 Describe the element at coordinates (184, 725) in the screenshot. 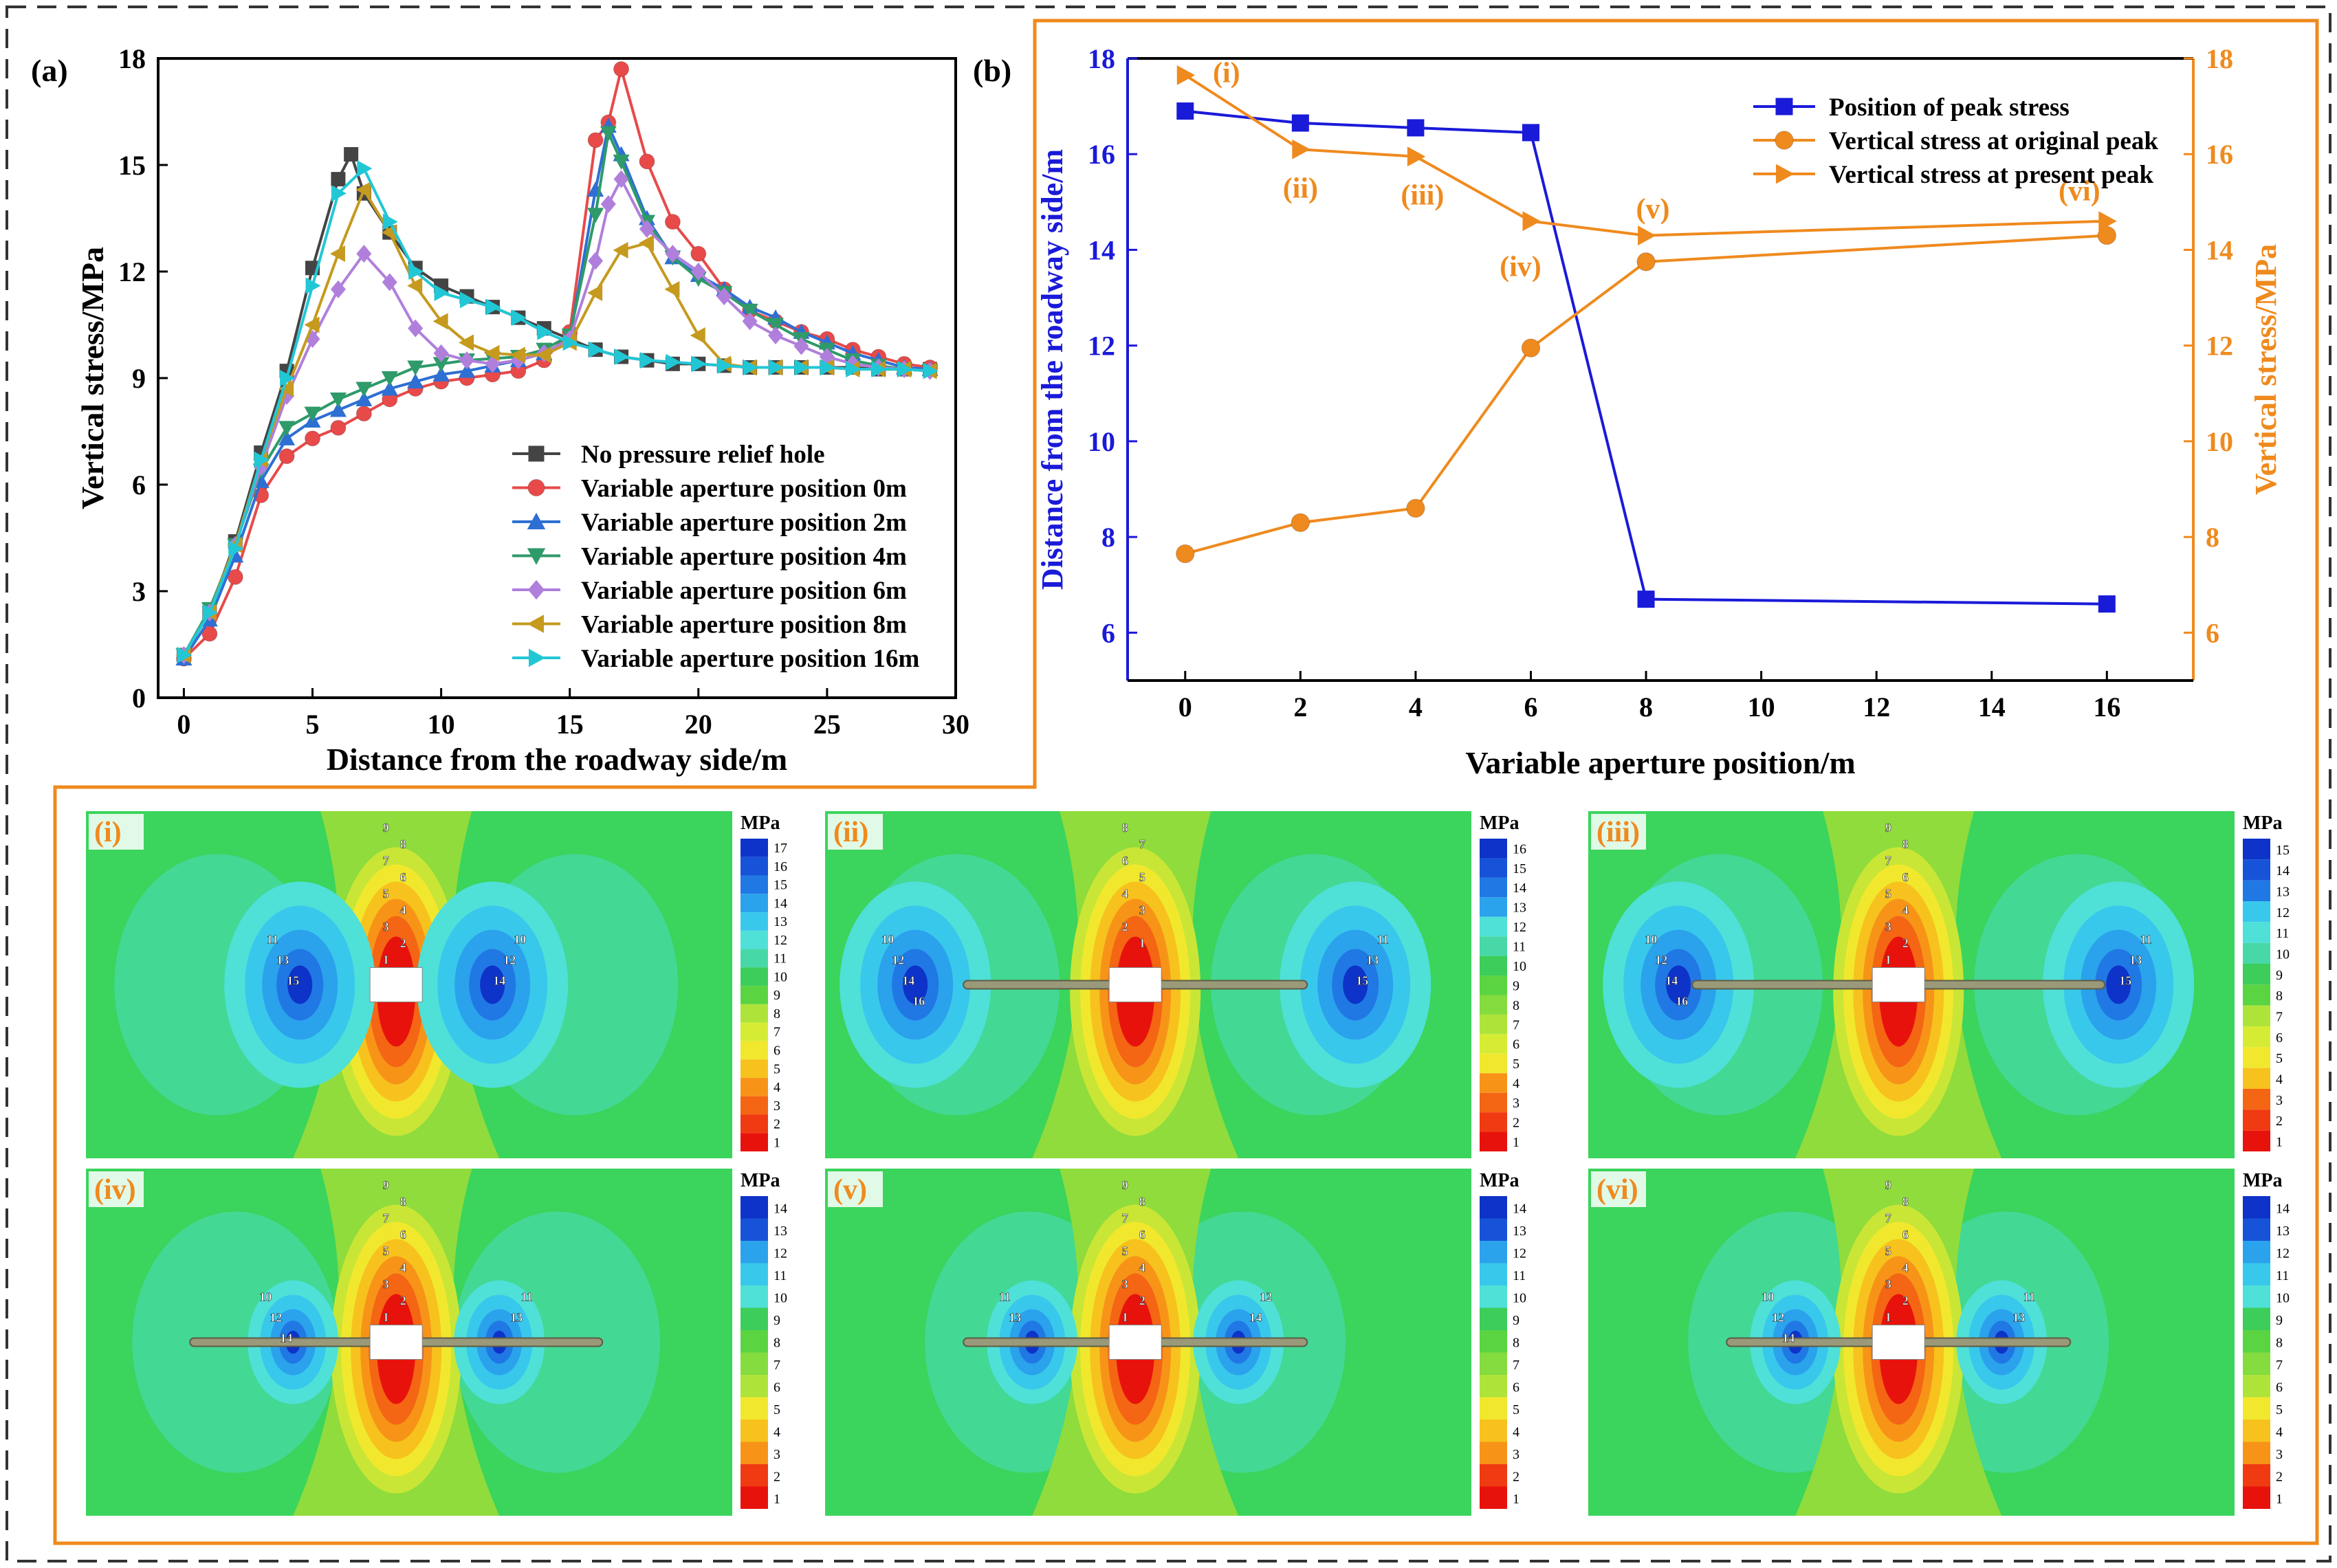

I see `x-tick-label-a: 0` at that location.